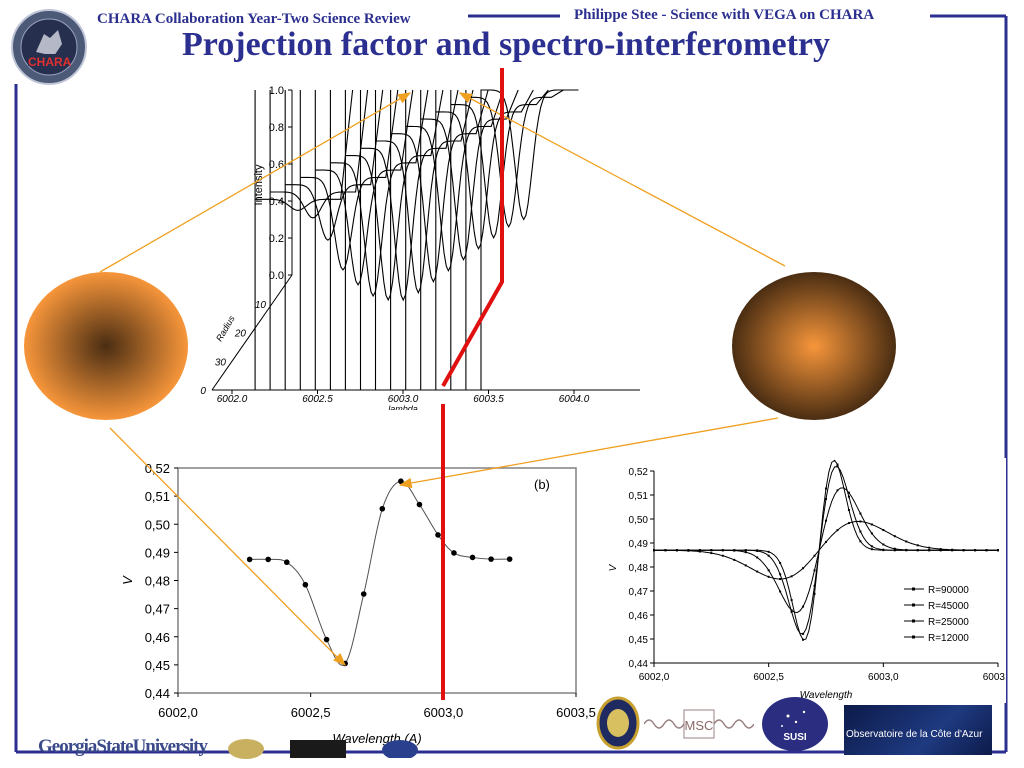 The width and height of the screenshot is (1024, 768). I want to click on depth-tick-label: 20, so click(240, 334).